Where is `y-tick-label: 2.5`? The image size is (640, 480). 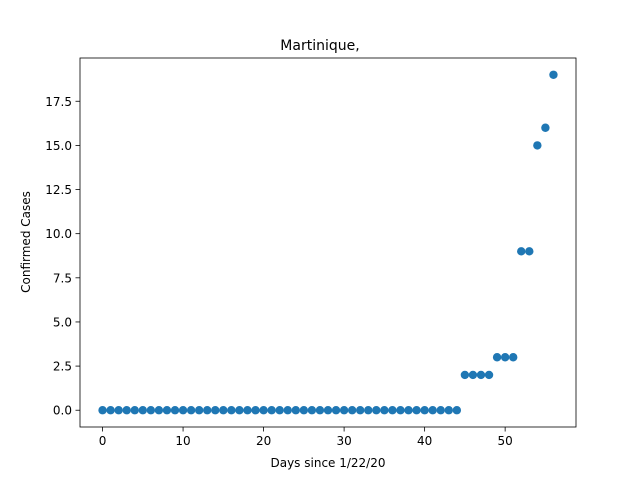
y-tick-label: 2.5 is located at coordinates (62, 367).